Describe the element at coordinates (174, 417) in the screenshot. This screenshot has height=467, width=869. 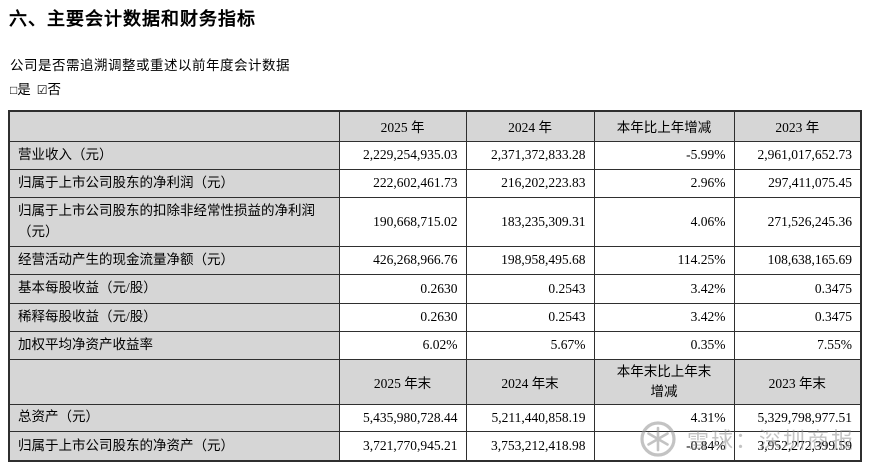
I see `row-label: 总资产（元）` at that location.